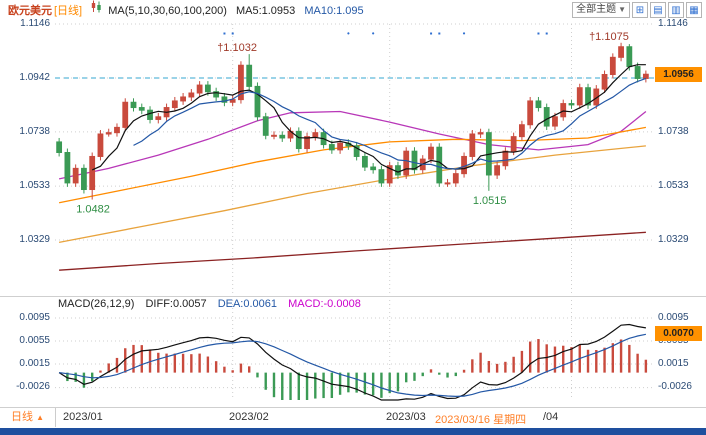 The width and height of the screenshot is (706, 435). Describe the element at coordinates (609, 37) in the screenshot. I see `svg-text: †1.1075` at that location.